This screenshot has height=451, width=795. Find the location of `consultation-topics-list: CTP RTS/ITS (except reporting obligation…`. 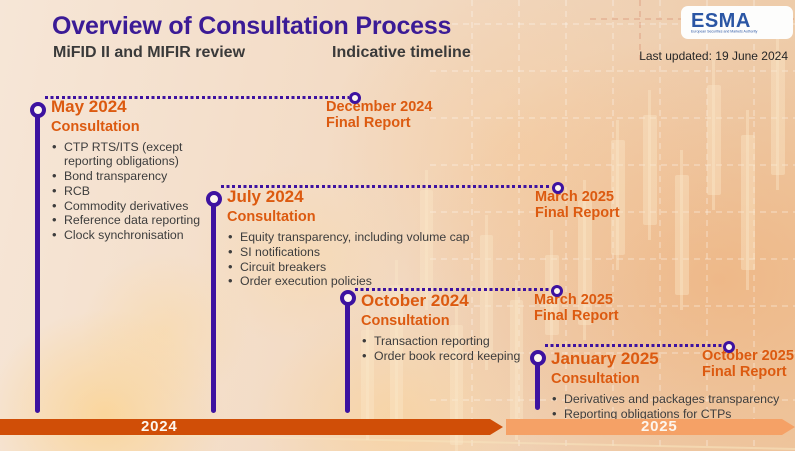

consultation-topics-list: CTP RTS/ITS (except reporting obligation… is located at coordinates (134, 191).